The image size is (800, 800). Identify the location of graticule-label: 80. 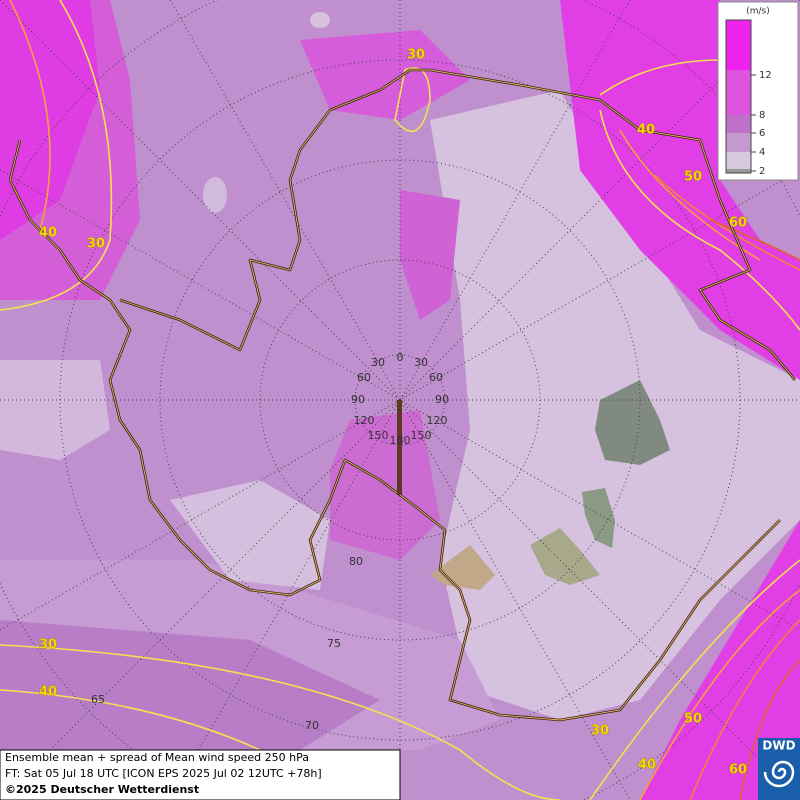
(356, 561).